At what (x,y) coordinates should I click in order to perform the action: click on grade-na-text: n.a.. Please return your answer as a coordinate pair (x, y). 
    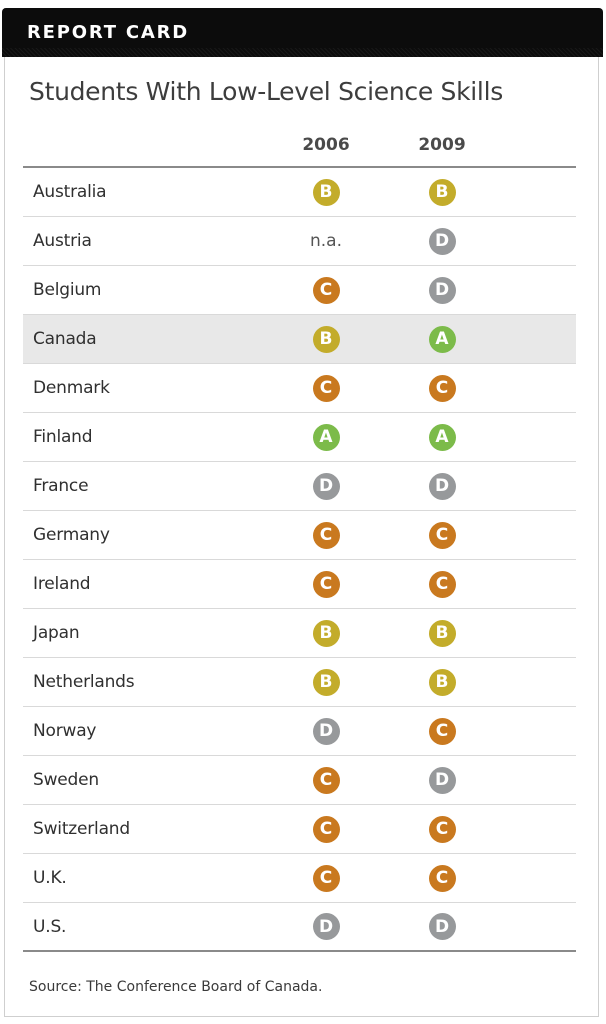
    Looking at the image, I should click on (326, 241).